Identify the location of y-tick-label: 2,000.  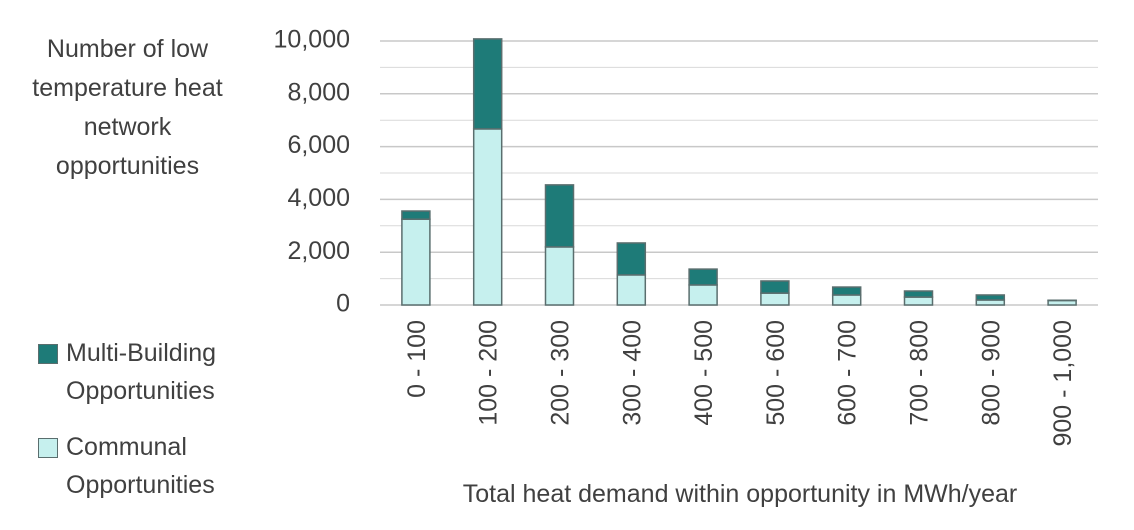
(318, 251).